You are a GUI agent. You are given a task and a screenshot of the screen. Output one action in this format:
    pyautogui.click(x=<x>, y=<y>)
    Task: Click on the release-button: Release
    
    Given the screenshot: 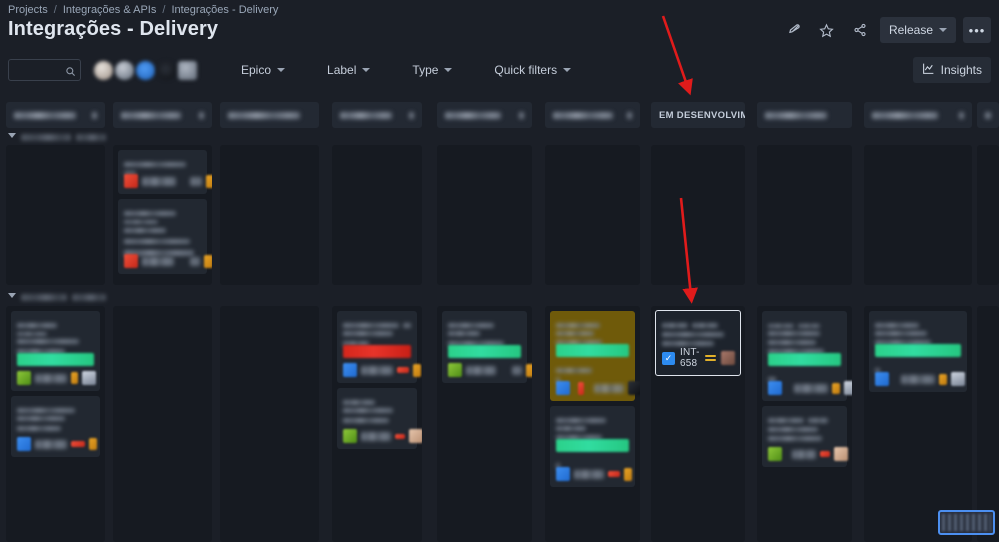 What is the action you would take?
    pyautogui.click(x=917, y=30)
    